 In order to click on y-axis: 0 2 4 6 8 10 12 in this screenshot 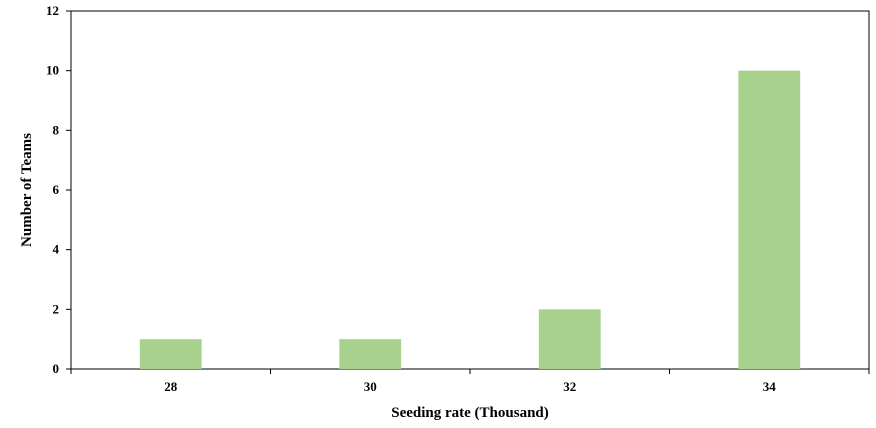, I will do `click(58, 189)`.